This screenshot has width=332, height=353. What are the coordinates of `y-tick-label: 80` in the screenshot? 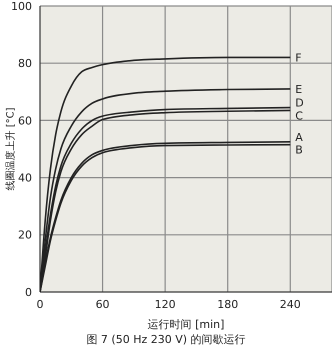 It's located at (25, 63).